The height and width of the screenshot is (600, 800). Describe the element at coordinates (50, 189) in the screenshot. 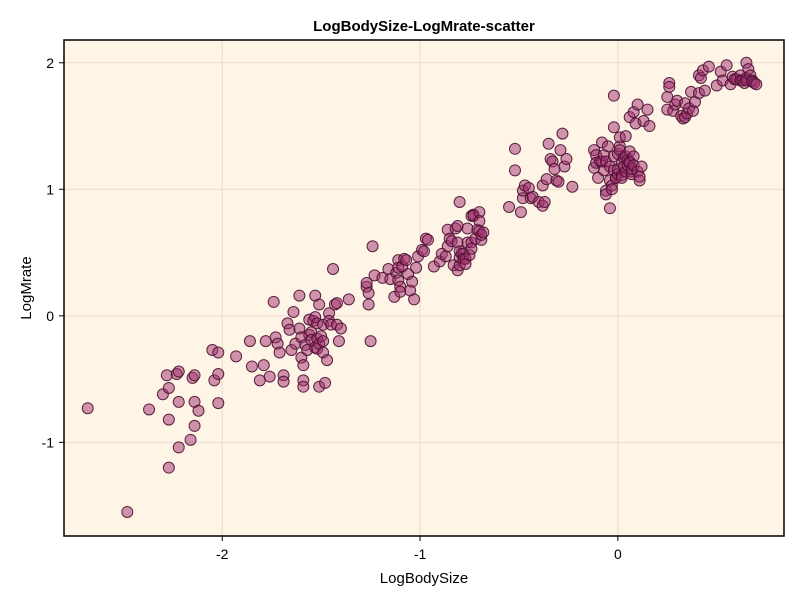

I see `y-tick-label: 1` at that location.